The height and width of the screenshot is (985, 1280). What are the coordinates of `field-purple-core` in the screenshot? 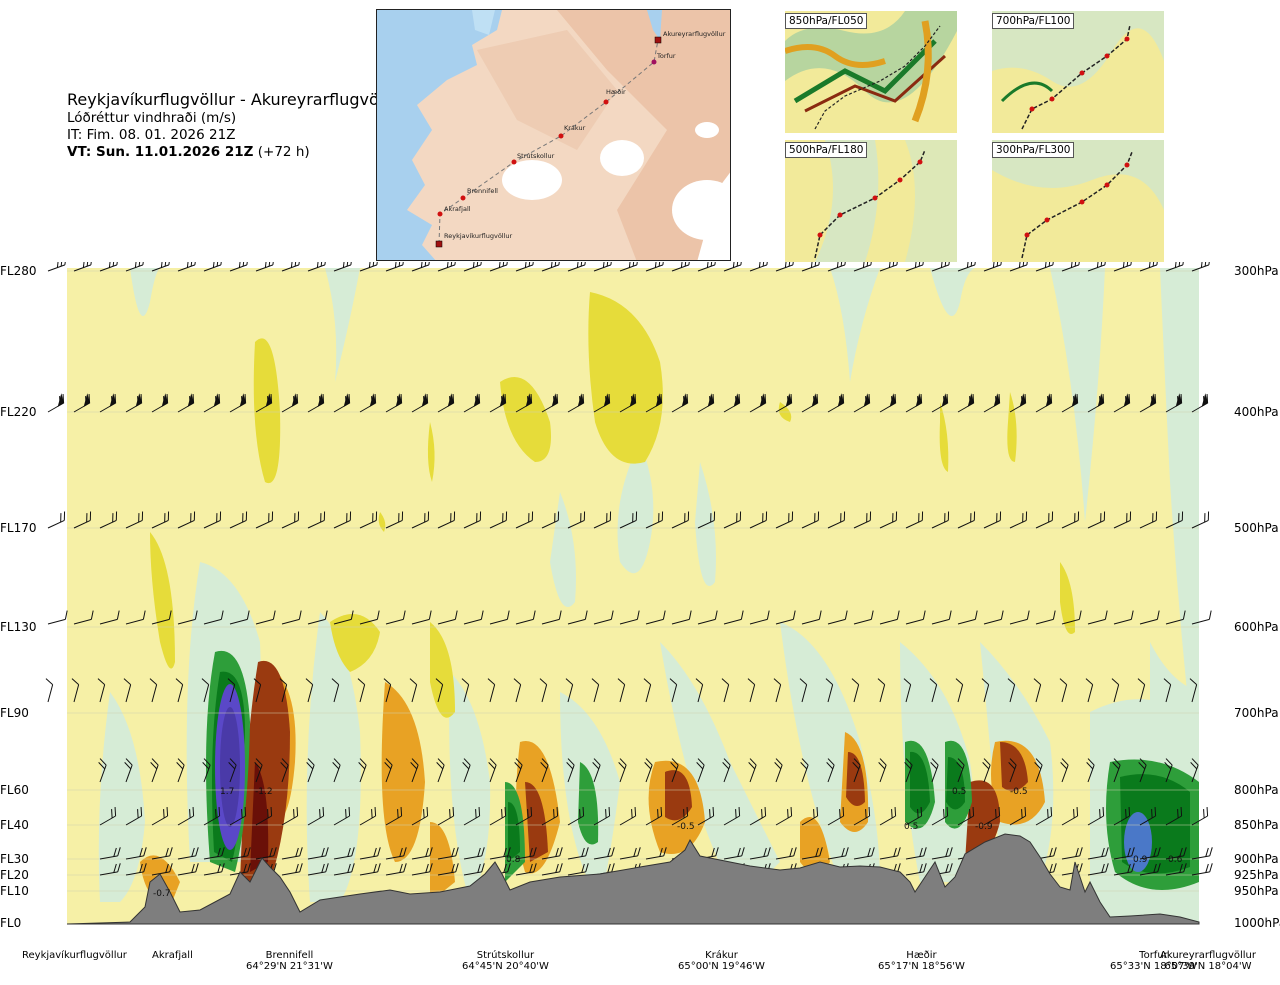 It's located at (230, 767).